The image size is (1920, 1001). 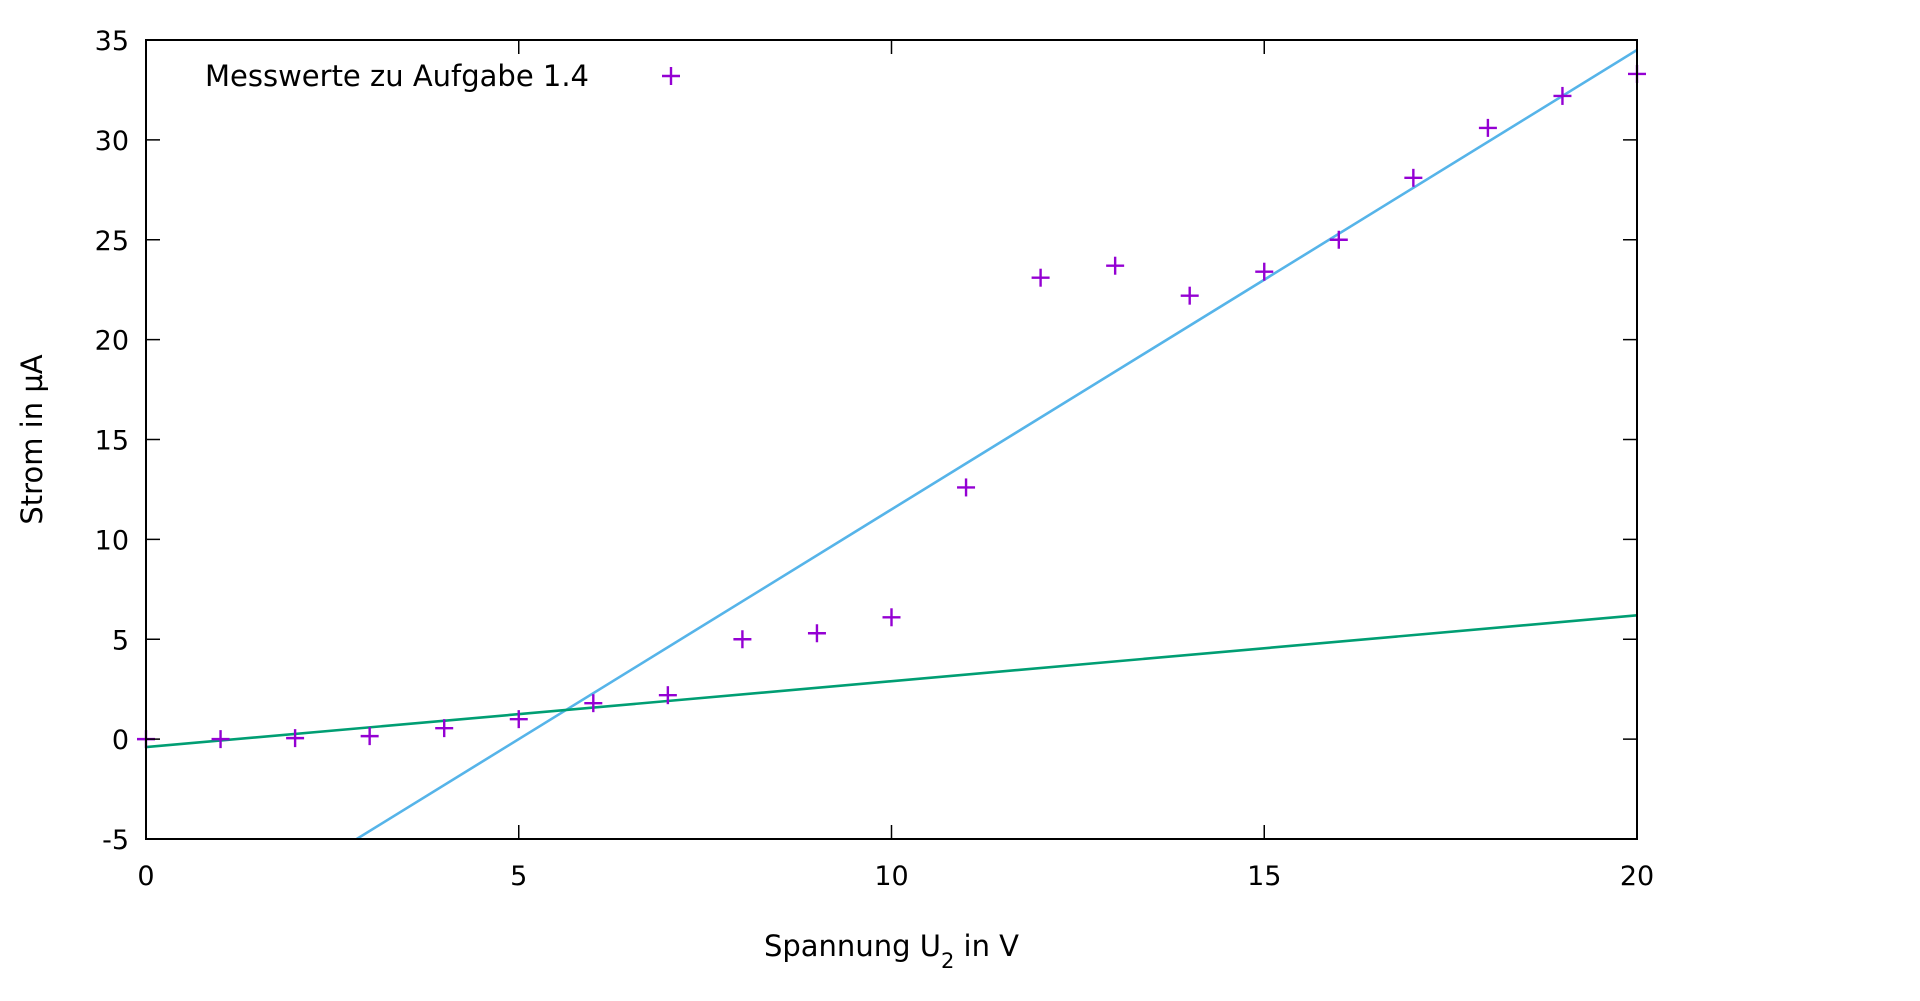 I want to click on x-axis-label-main: Spannung U, so click(x=852, y=946).